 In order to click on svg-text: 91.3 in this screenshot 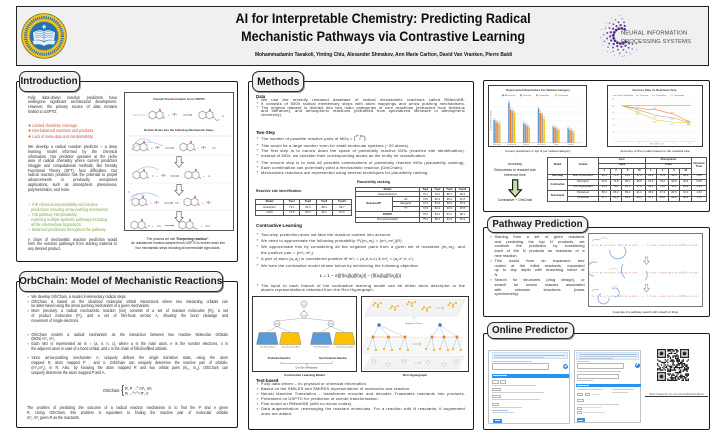, I will do `click(637, 108)`.